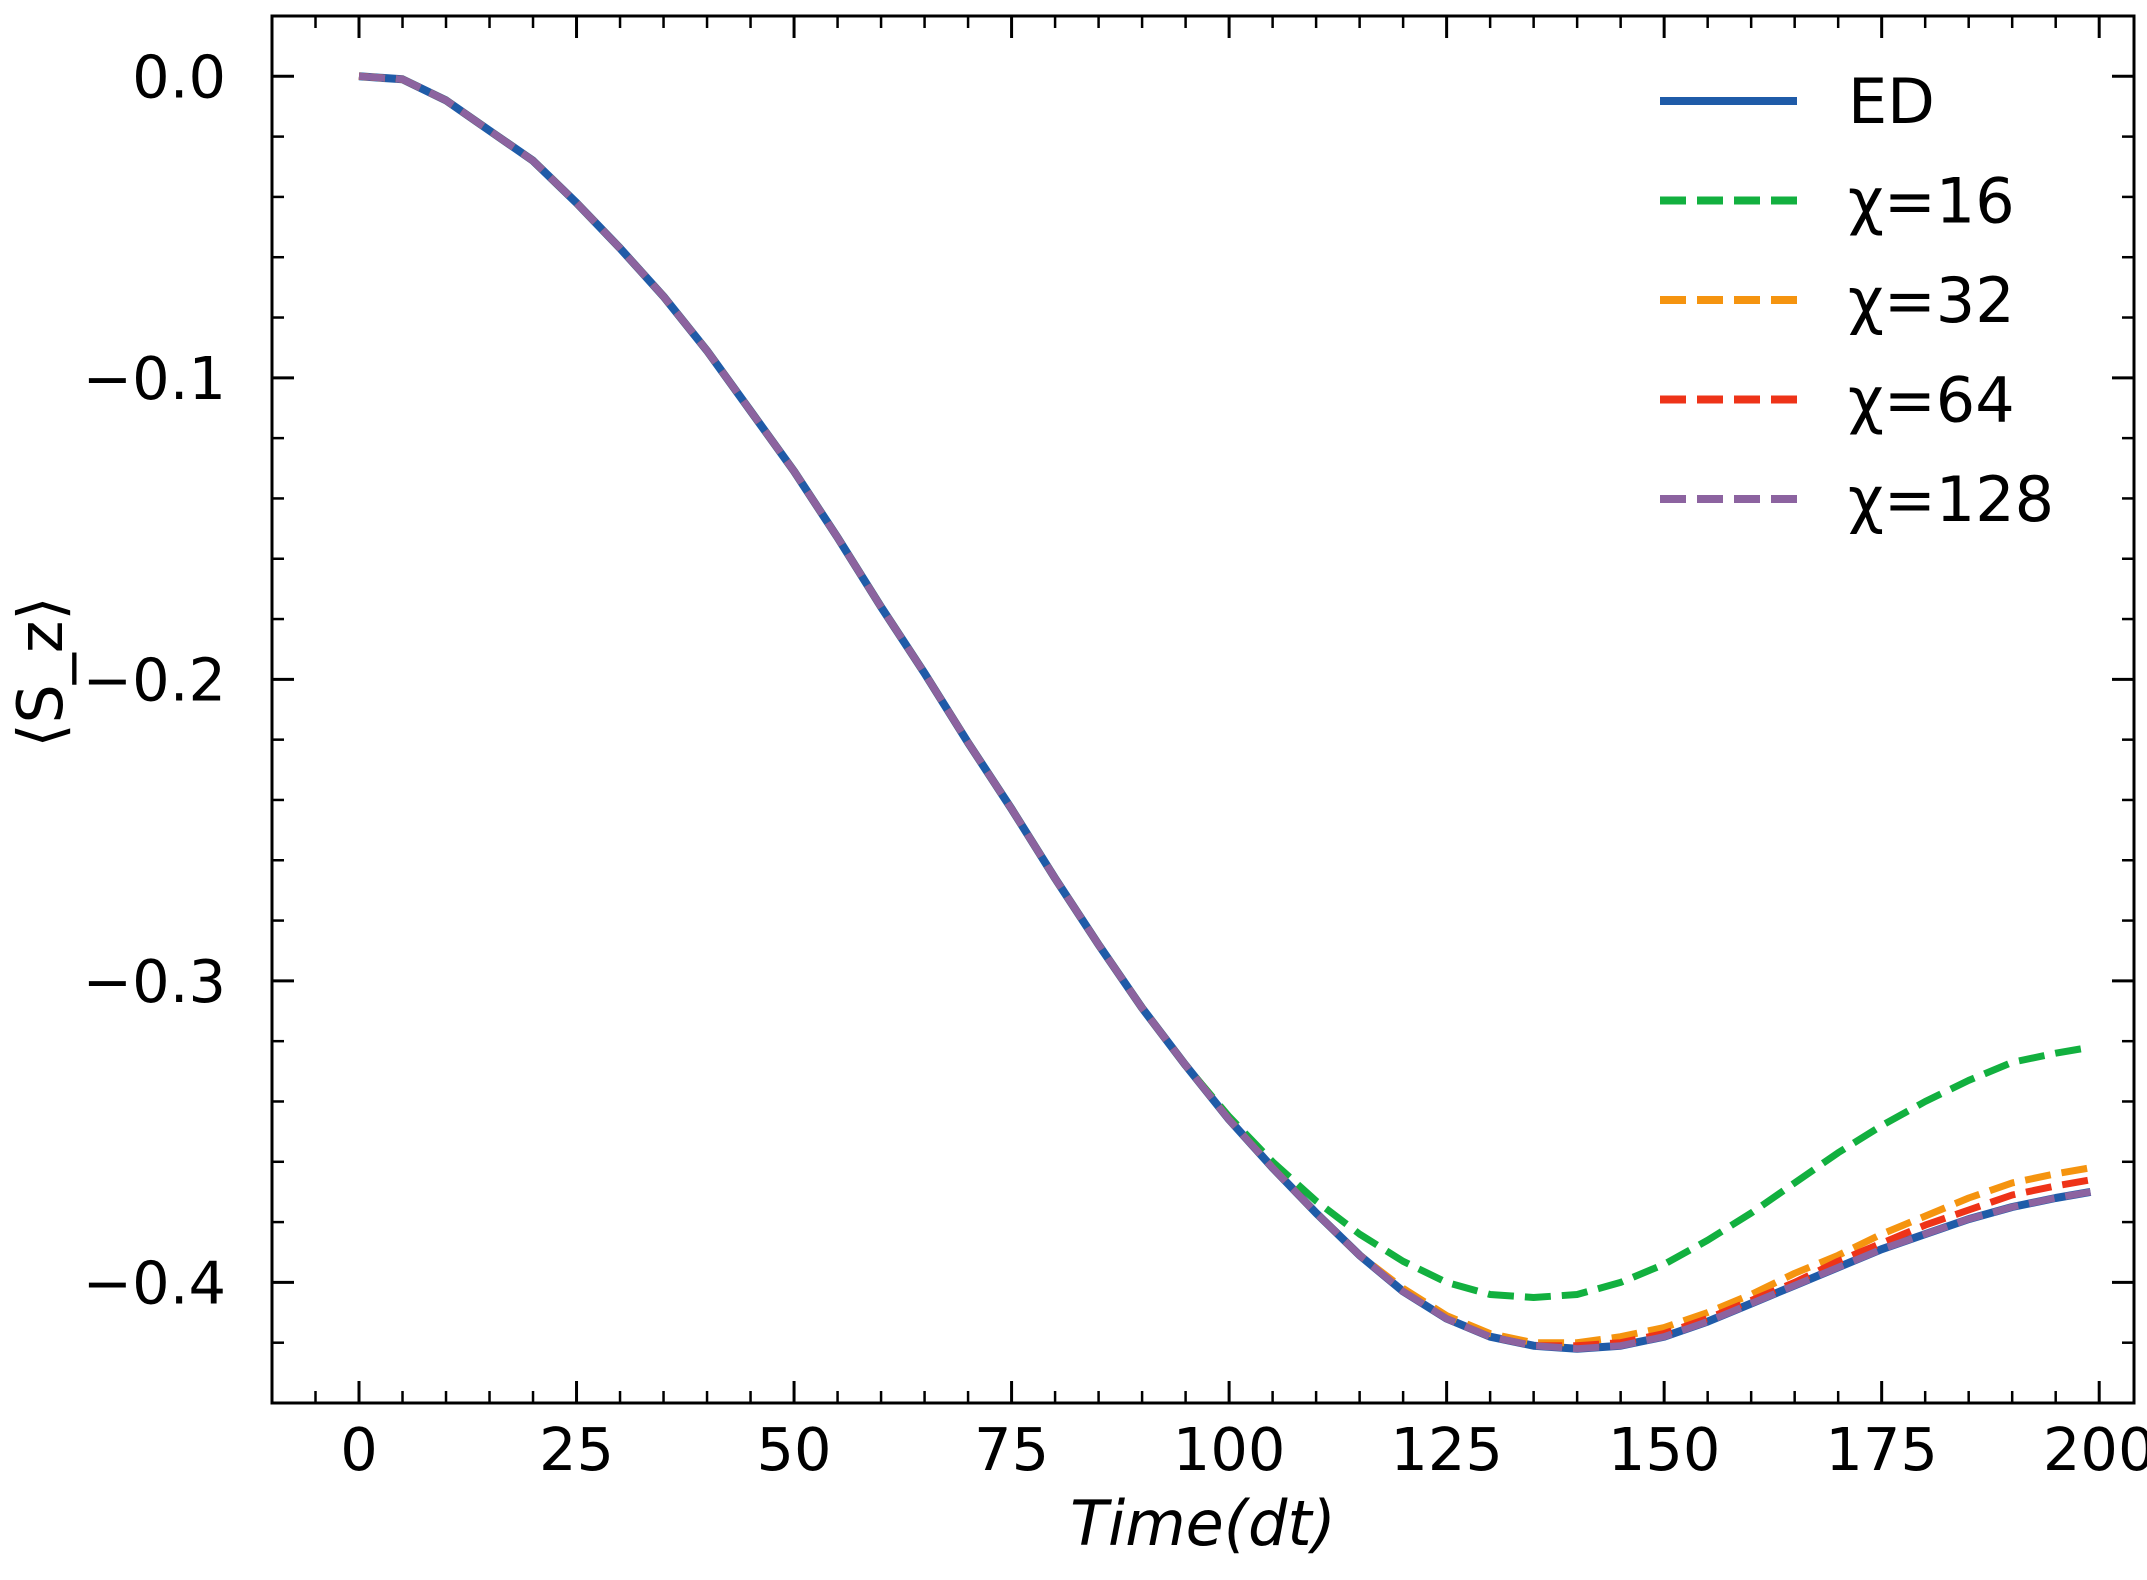 The height and width of the screenshot is (1580, 2147). What do you see at coordinates (1881, 1449) in the screenshot?
I see `x-tick-label: 175` at bounding box center [1881, 1449].